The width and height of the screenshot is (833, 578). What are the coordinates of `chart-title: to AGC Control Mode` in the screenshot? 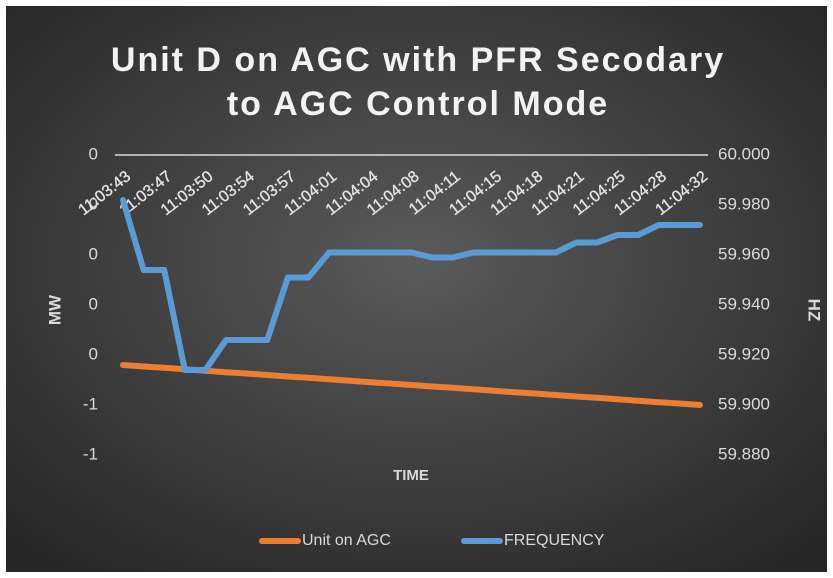 It's located at (418, 104).